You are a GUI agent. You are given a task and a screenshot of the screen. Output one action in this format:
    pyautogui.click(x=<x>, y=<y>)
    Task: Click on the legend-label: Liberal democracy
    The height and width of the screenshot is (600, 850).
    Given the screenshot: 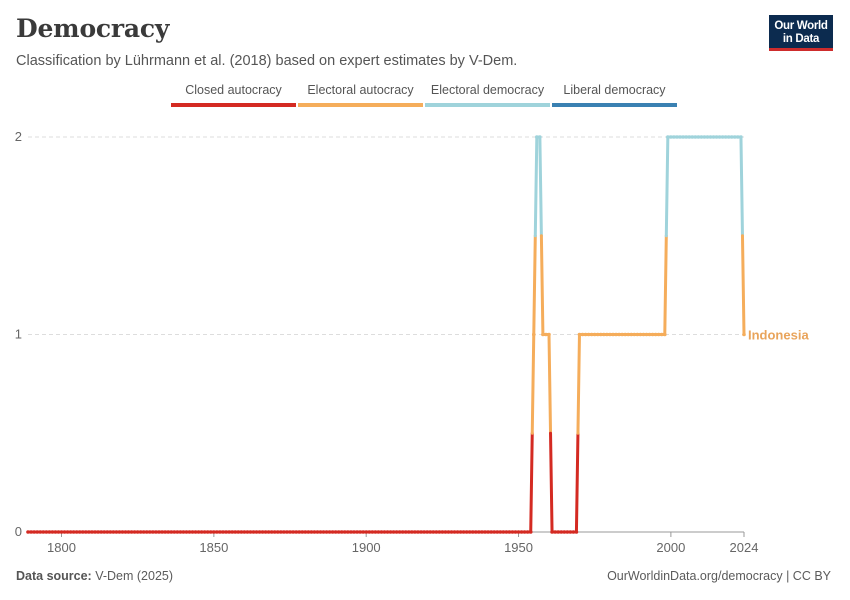 What is the action you would take?
    pyautogui.click(x=614, y=90)
    